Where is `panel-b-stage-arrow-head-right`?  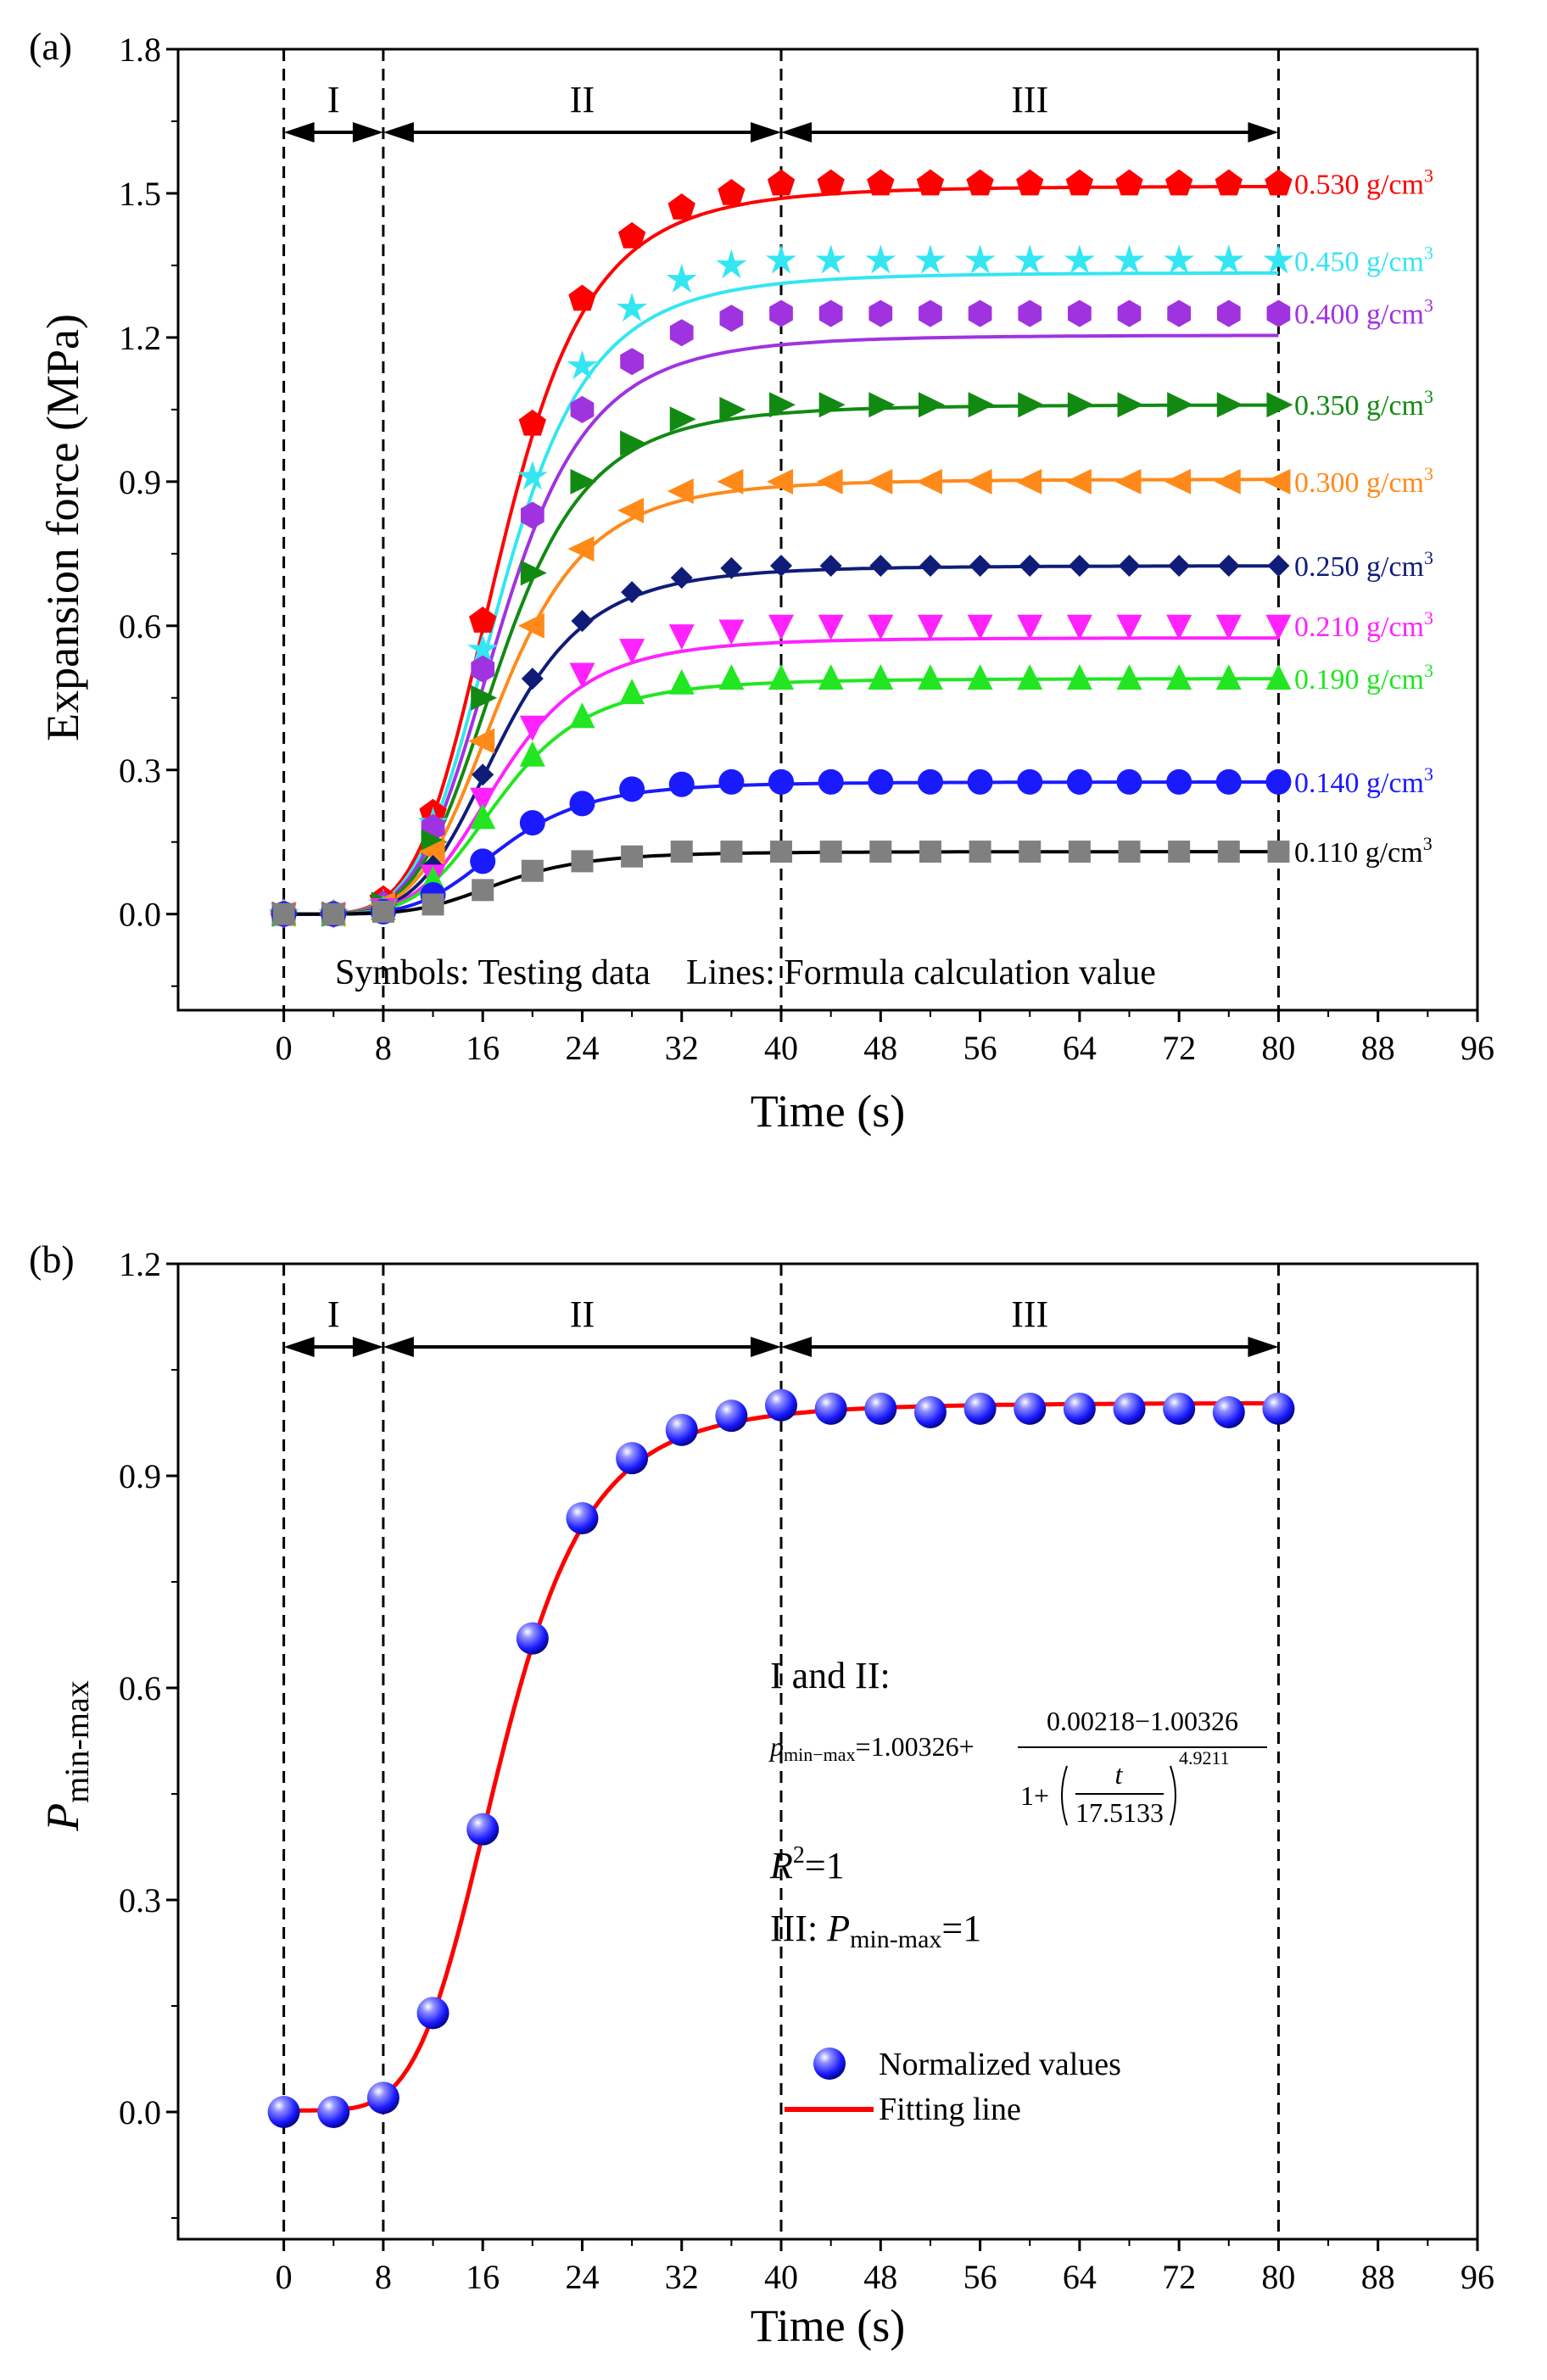
panel-b-stage-arrow-head-right is located at coordinates (1263, 1347).